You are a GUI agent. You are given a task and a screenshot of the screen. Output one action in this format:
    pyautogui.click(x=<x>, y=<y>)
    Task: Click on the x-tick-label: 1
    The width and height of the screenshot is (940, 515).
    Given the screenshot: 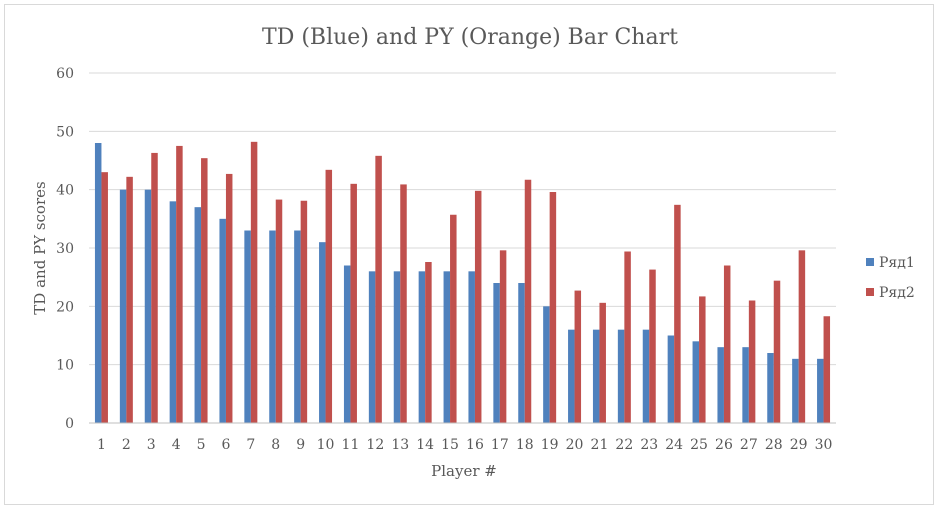 What is the action you would take?
    pyautogui.click(x=101, y=445)
    